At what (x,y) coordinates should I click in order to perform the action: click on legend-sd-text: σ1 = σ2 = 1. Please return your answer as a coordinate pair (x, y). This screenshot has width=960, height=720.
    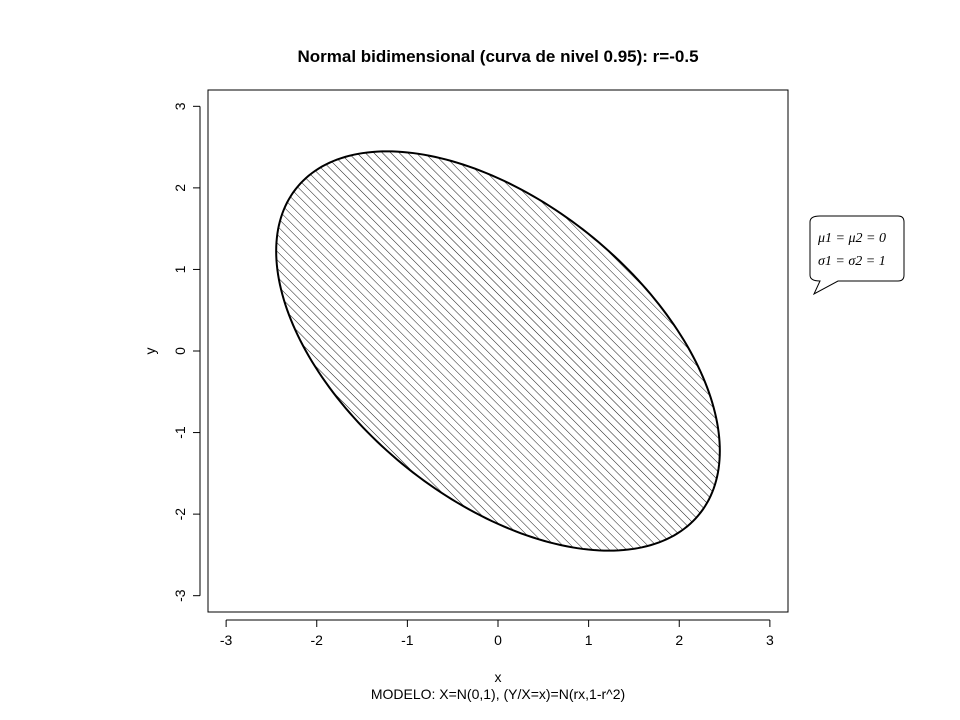
    Looking at the image, I should click on (852, 261).